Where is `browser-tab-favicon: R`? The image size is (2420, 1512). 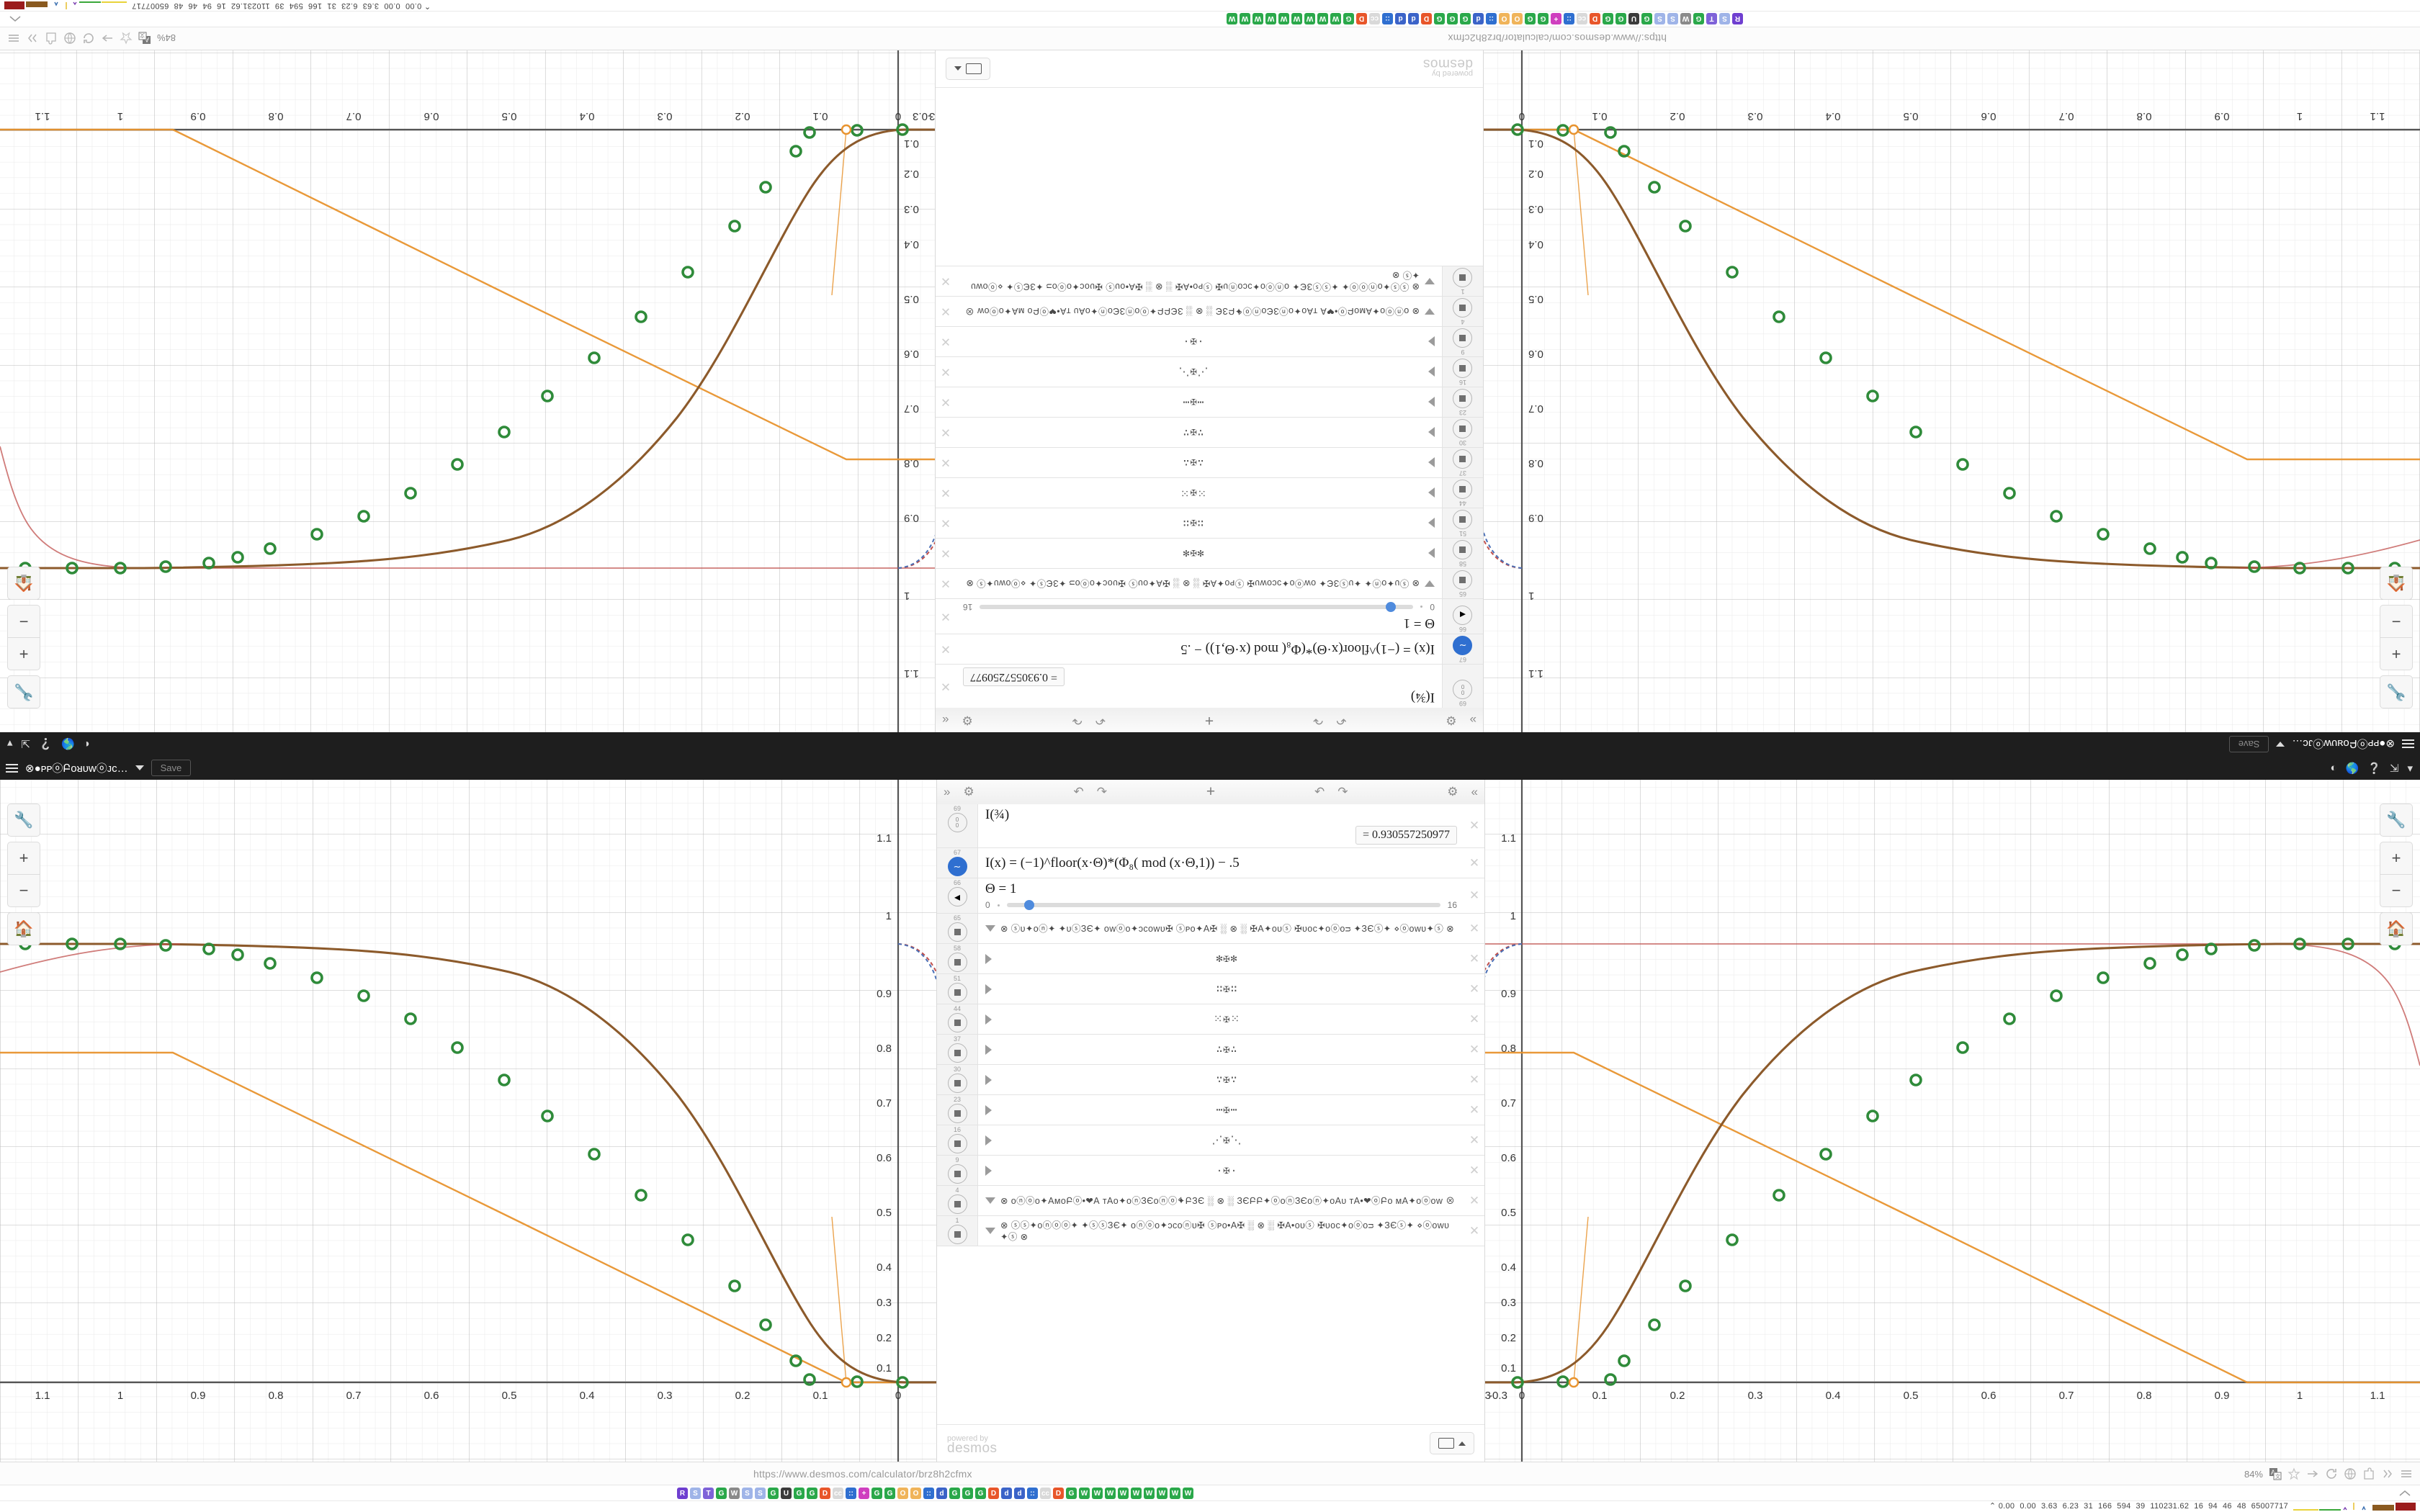 browser-tab-favicon: R is located at coordinates (1737, 18).